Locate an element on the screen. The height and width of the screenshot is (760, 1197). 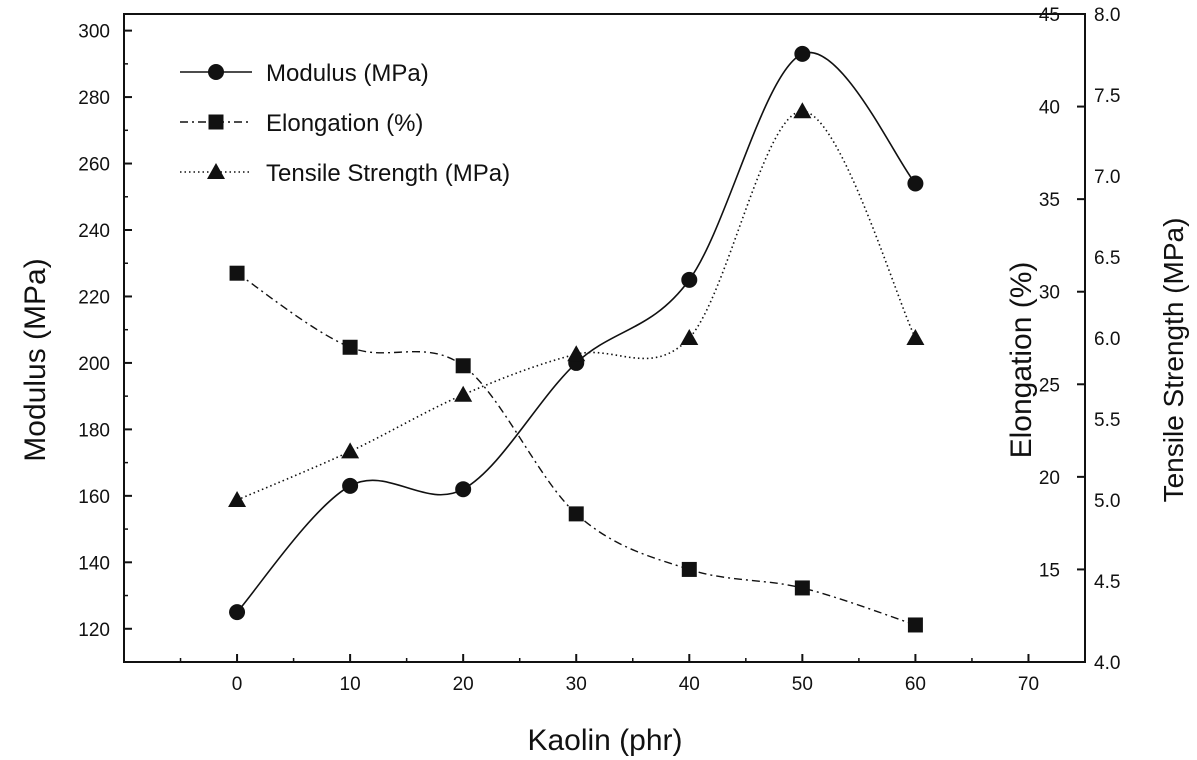
left-tick-label: 240 is located at coordinates (94, 231).